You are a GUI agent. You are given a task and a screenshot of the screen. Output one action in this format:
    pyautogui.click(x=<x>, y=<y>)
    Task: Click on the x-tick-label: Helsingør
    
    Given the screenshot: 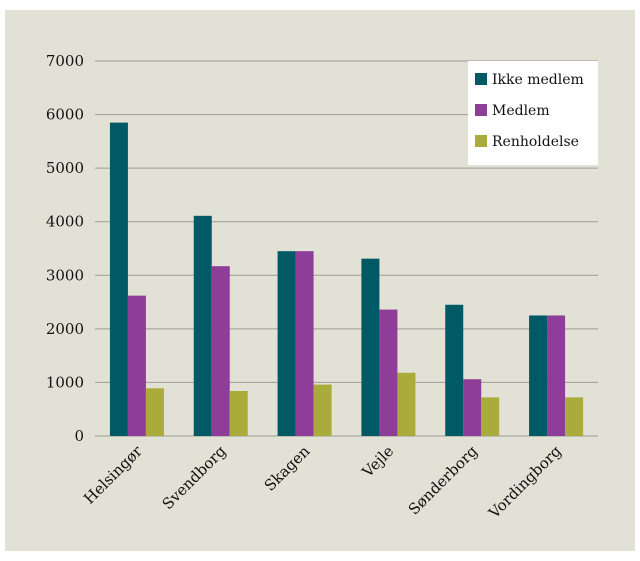 What is the action you would take?
    pyautogui.click(x=113, y=475)
    